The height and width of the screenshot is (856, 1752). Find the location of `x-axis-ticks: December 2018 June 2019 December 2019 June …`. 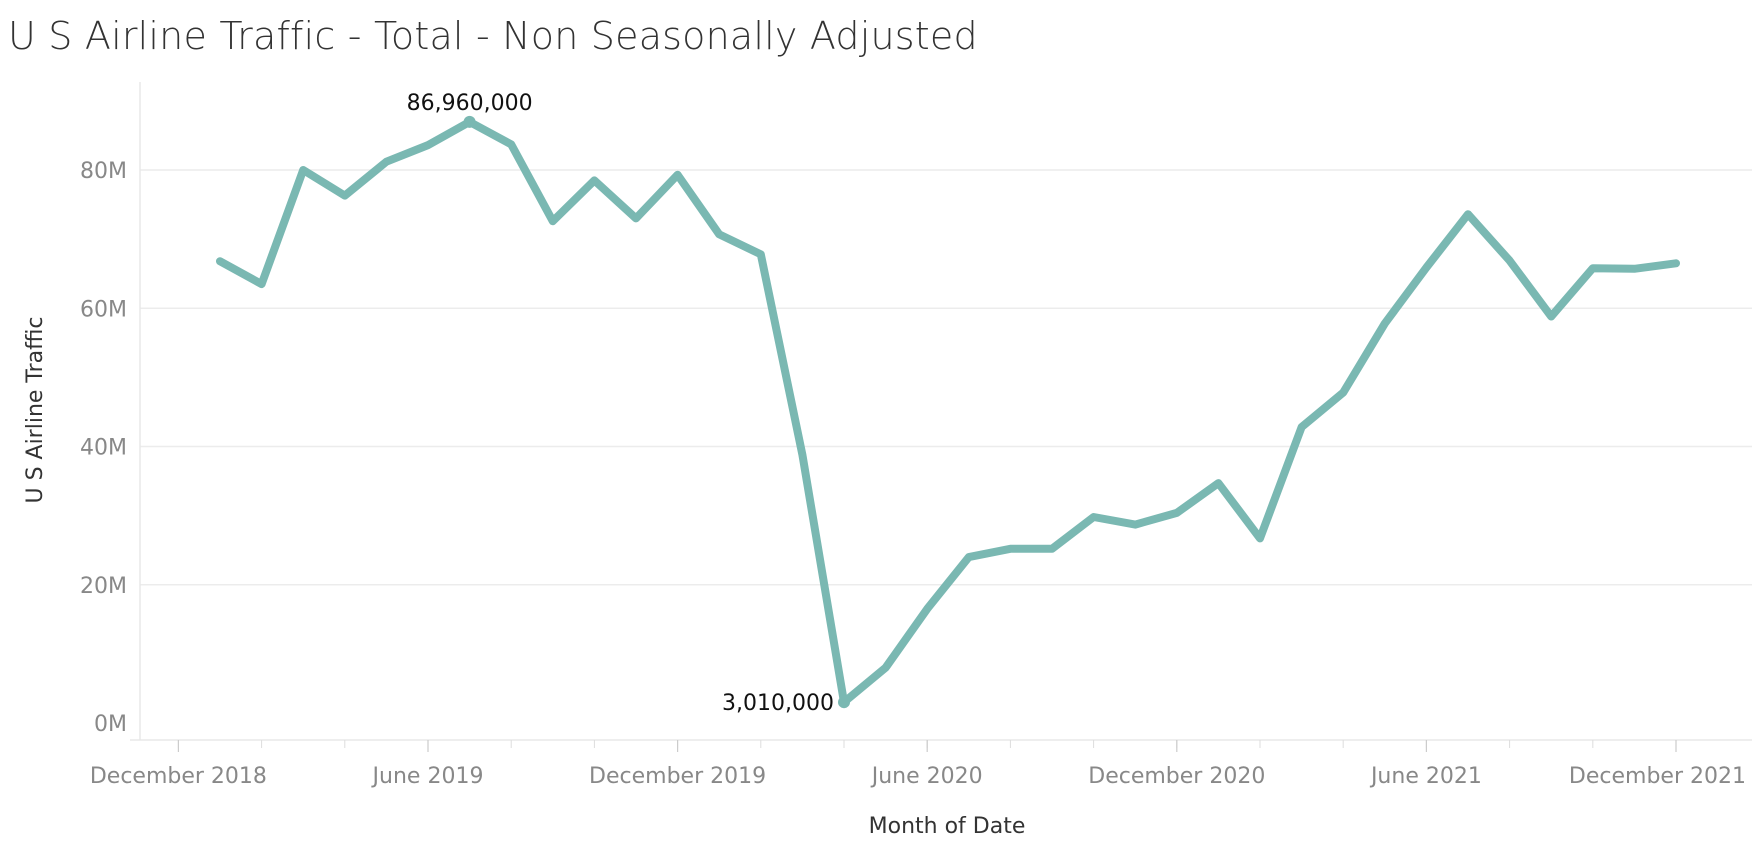

x-axis-ticks: December 2018 June 2019 December 2019 June … is located at coordinates (918, 764).